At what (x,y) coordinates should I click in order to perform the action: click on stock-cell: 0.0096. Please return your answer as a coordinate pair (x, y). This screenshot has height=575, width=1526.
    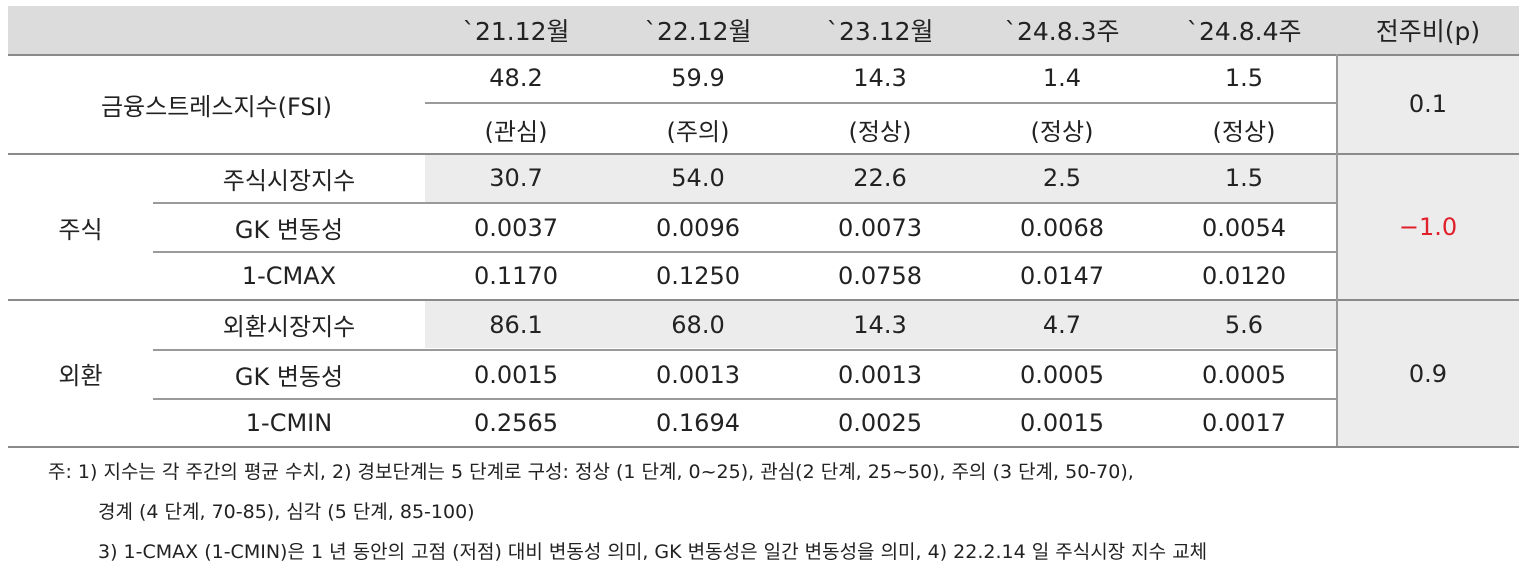
    Looking at the image, I should click on (698, 227).